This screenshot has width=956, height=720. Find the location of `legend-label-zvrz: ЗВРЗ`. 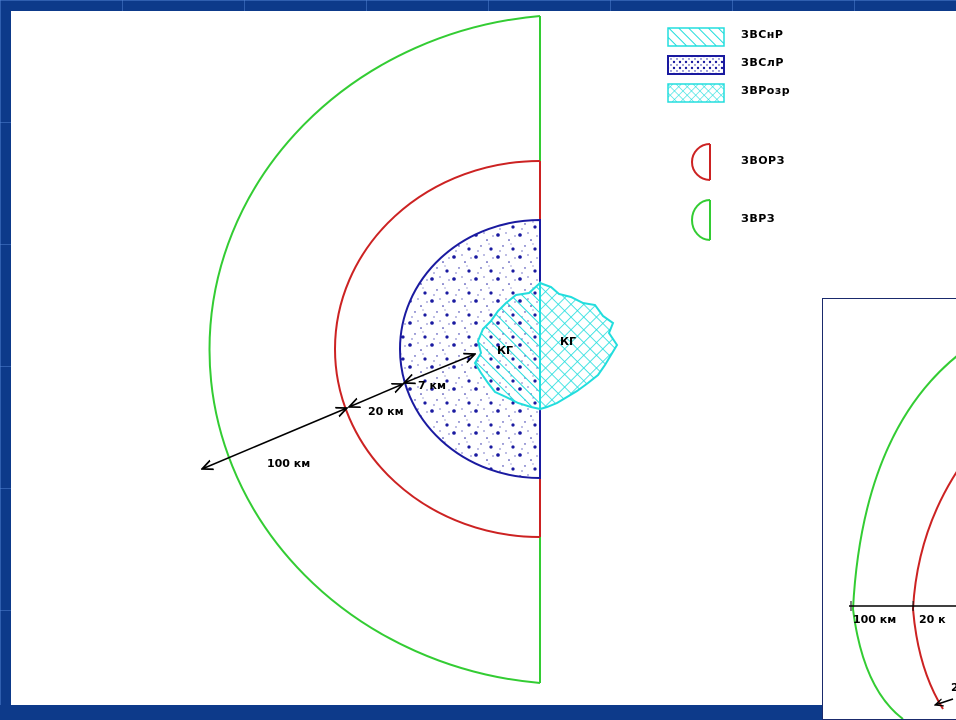

legend-label-zvrz: ЗВРЗ is located at coordinates (758, 218).